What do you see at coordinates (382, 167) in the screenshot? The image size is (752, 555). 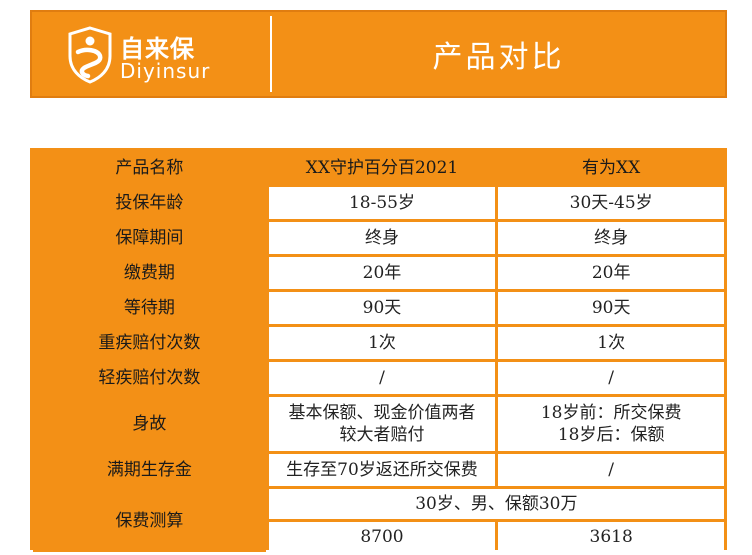 I see `header-product-a: XX守护百分百2021` at bounding box center [382, 167].